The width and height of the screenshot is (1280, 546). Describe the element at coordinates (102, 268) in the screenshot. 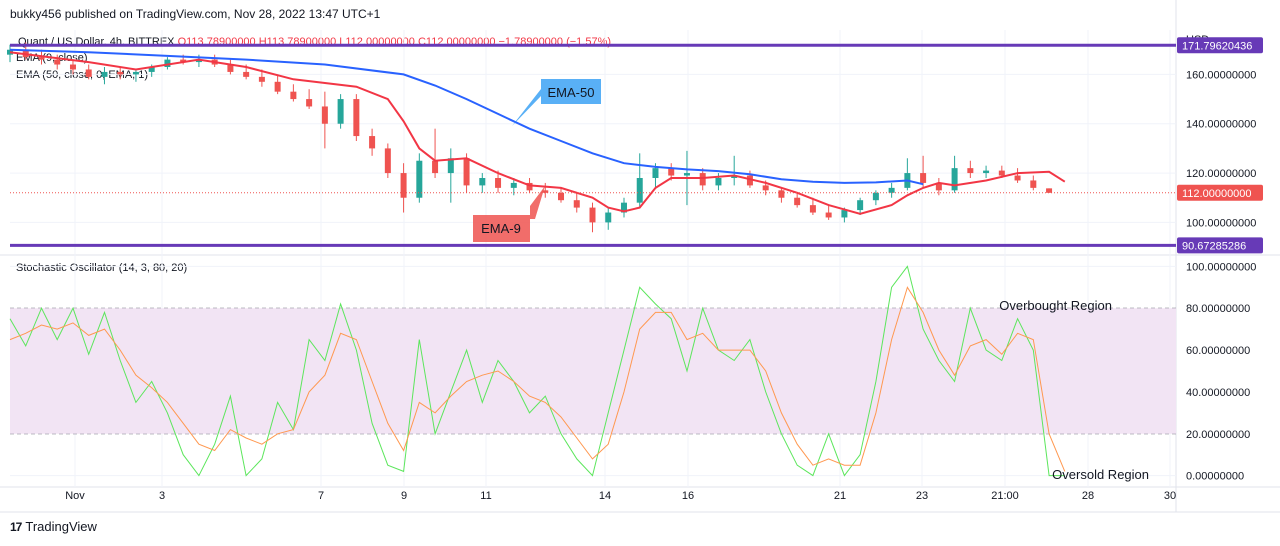

I see `oscillator-legend: Stochastic Oscillator (14, 3, 80, 20)` at that location.